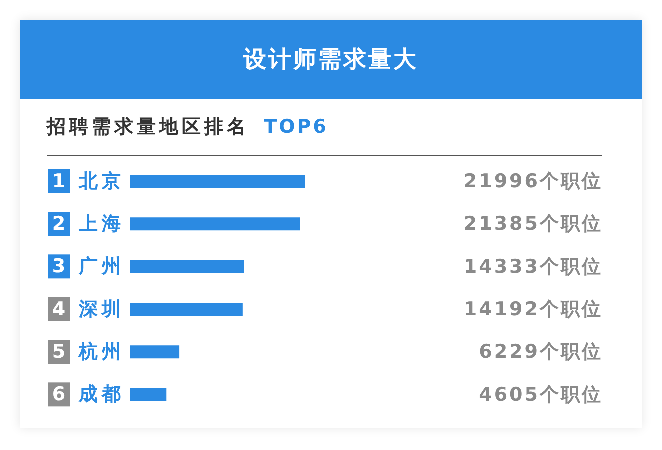 This screenshot has width=662, height=450. Describe the element at coordinates (541, 395) in the screenshot. I see `data-label: 4605个职位` at that location.